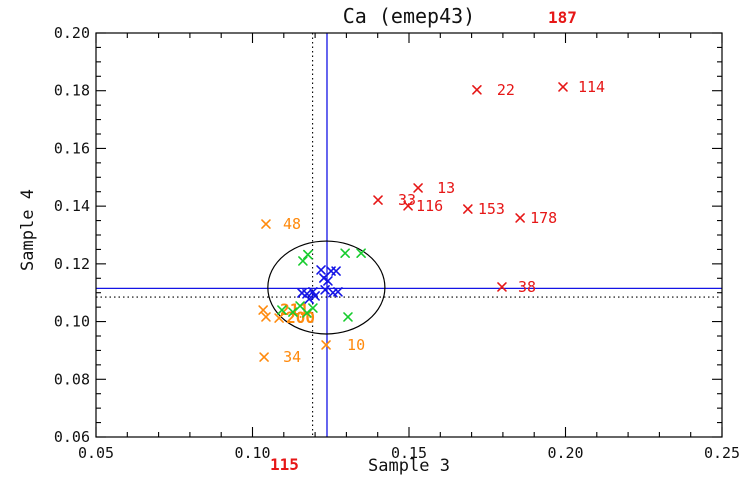 This screenshot has width=750, height=500. Describe the element at coordinates (722, 453) in the screenshot. I see `x-tick-label: 0.25` at that location.